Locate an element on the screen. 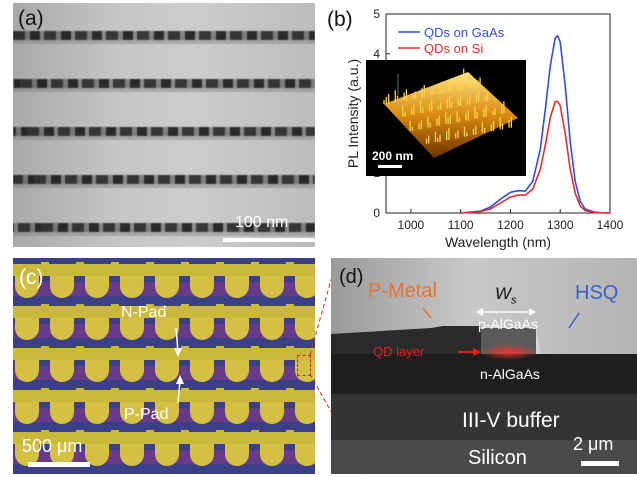  legend-label: QDs on Si is located at coordinates (453, 48).